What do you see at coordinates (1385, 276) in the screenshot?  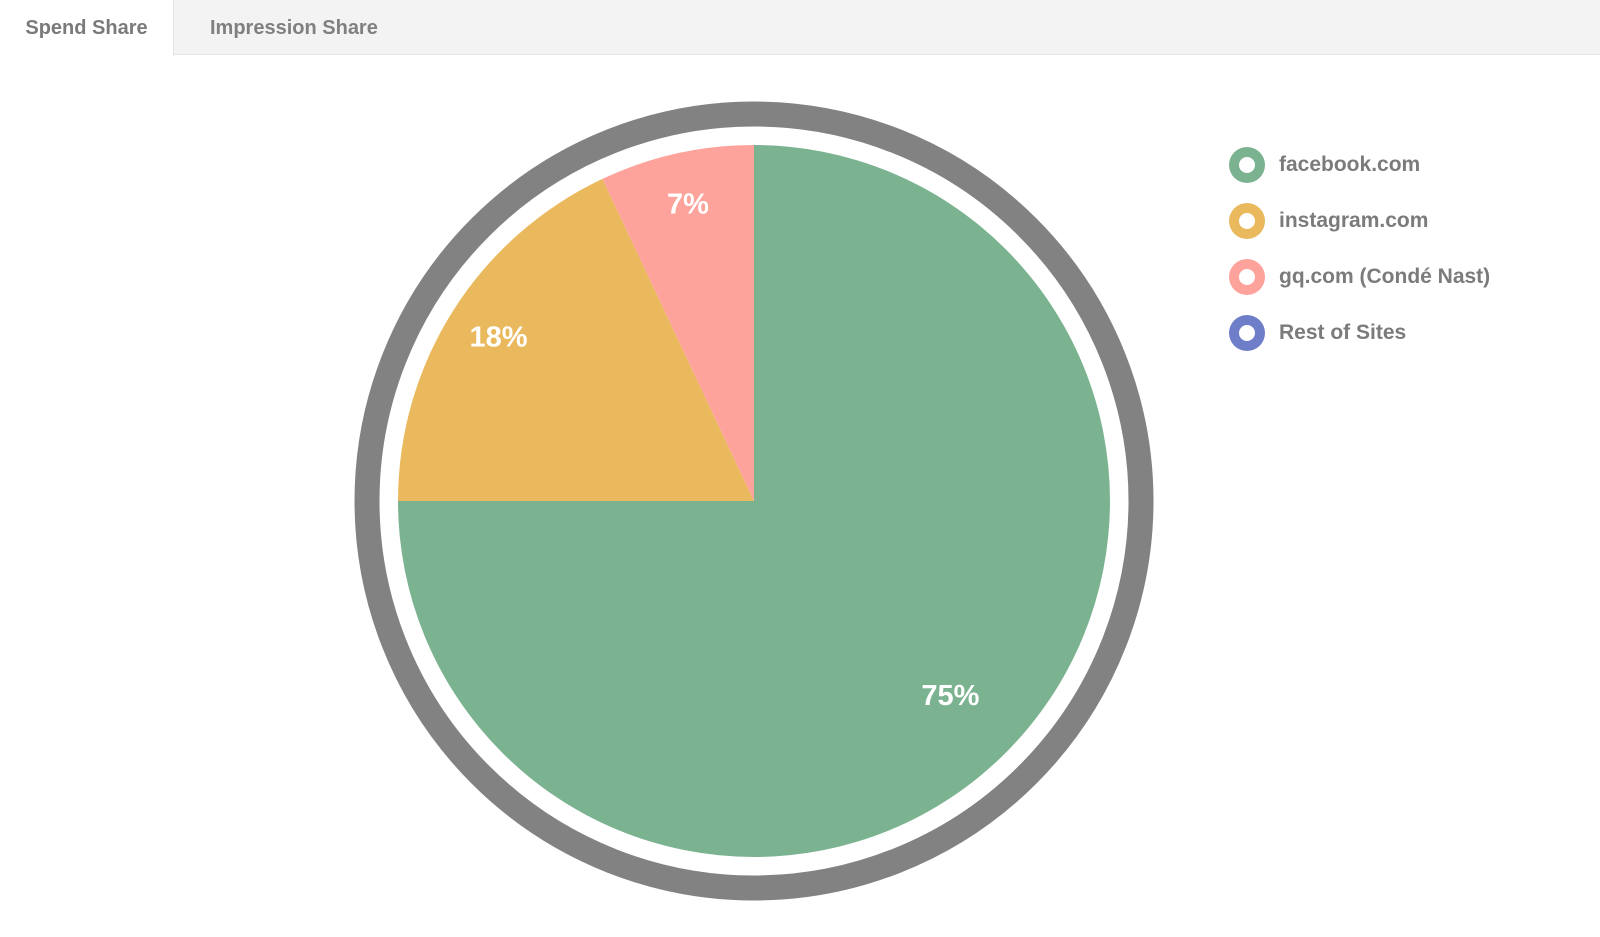 I see `legend-label: gq.com (Condé Nast)` at bounding box center [1385, 276].